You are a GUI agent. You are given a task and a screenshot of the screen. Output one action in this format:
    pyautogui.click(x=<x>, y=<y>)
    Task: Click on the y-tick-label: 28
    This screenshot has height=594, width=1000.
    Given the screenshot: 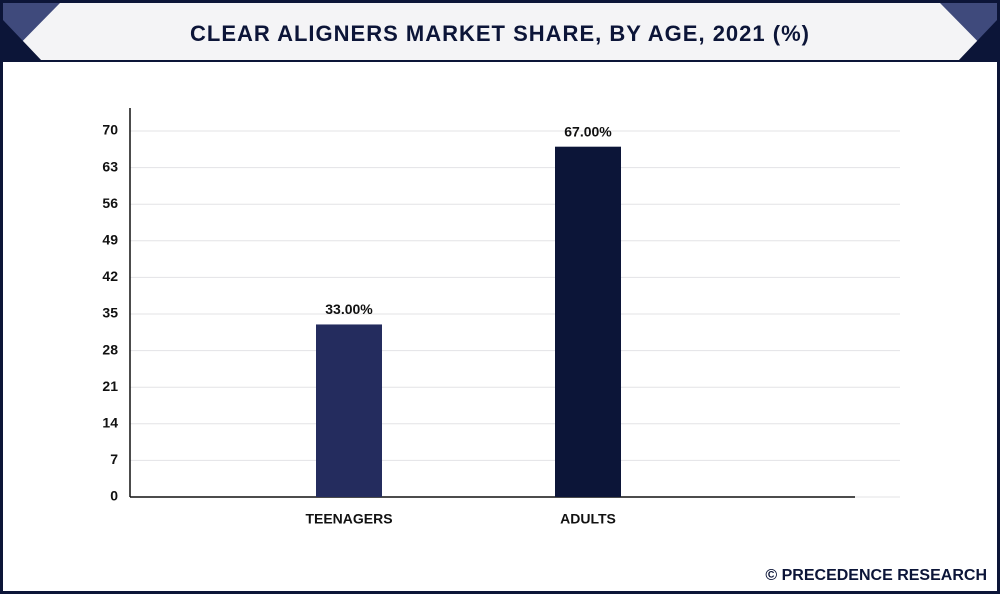 What is the action you would take?
    pyautogui.click(x=110, y=349)
    